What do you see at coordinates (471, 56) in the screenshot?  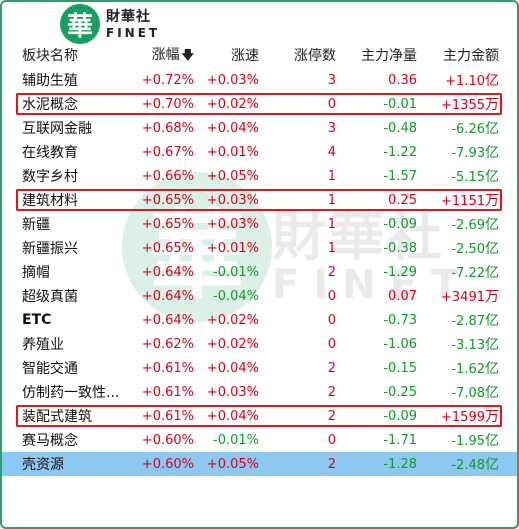 I see `header-amount: 主力金额` at bounding box center [471, 56].